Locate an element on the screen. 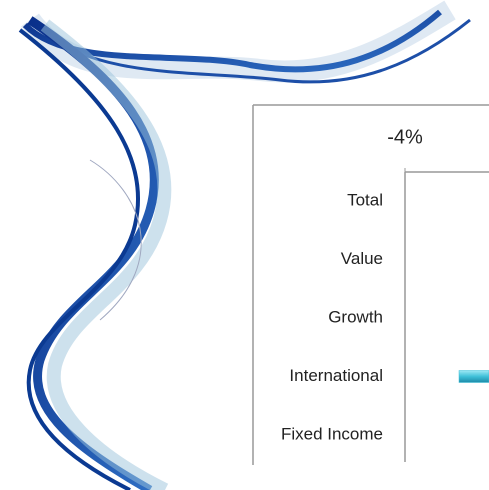 The image size is (489, 490). y-tick-label: Total is located at coordinates (365, 199).